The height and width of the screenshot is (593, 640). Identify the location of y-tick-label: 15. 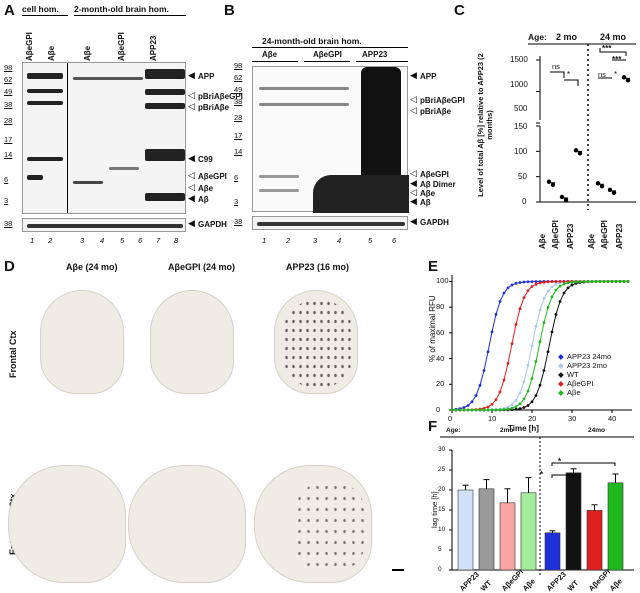
(442, 509).